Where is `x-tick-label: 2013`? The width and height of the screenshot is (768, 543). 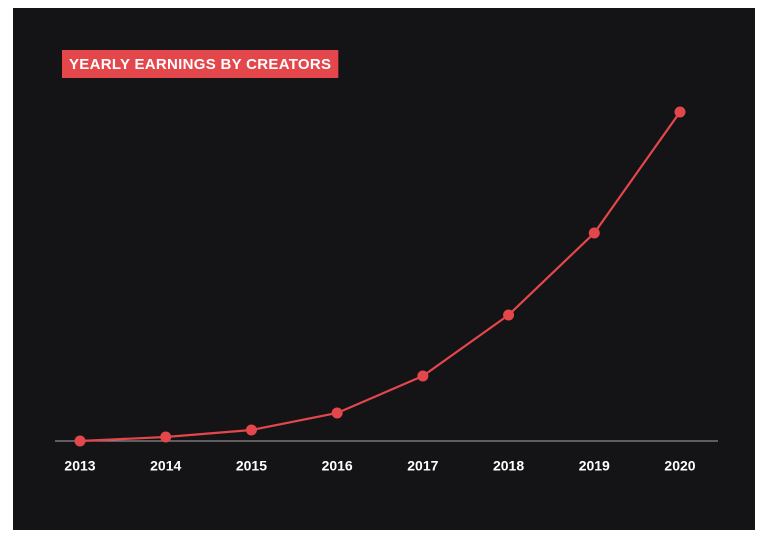 x-tick-label: 2013 is located at coordinates (79, 466).